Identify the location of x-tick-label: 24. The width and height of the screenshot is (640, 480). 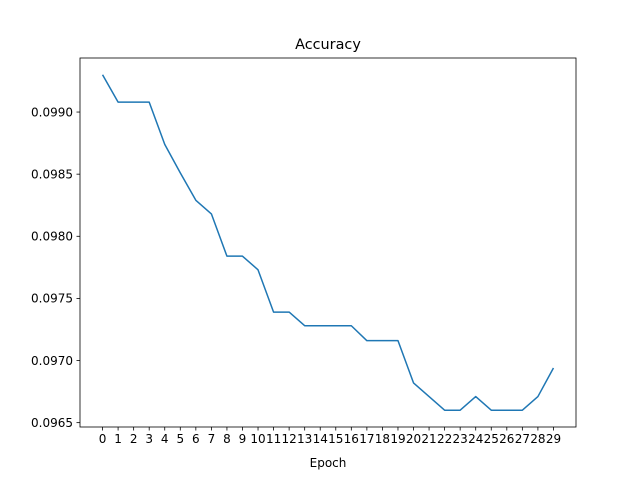
(475, 439).